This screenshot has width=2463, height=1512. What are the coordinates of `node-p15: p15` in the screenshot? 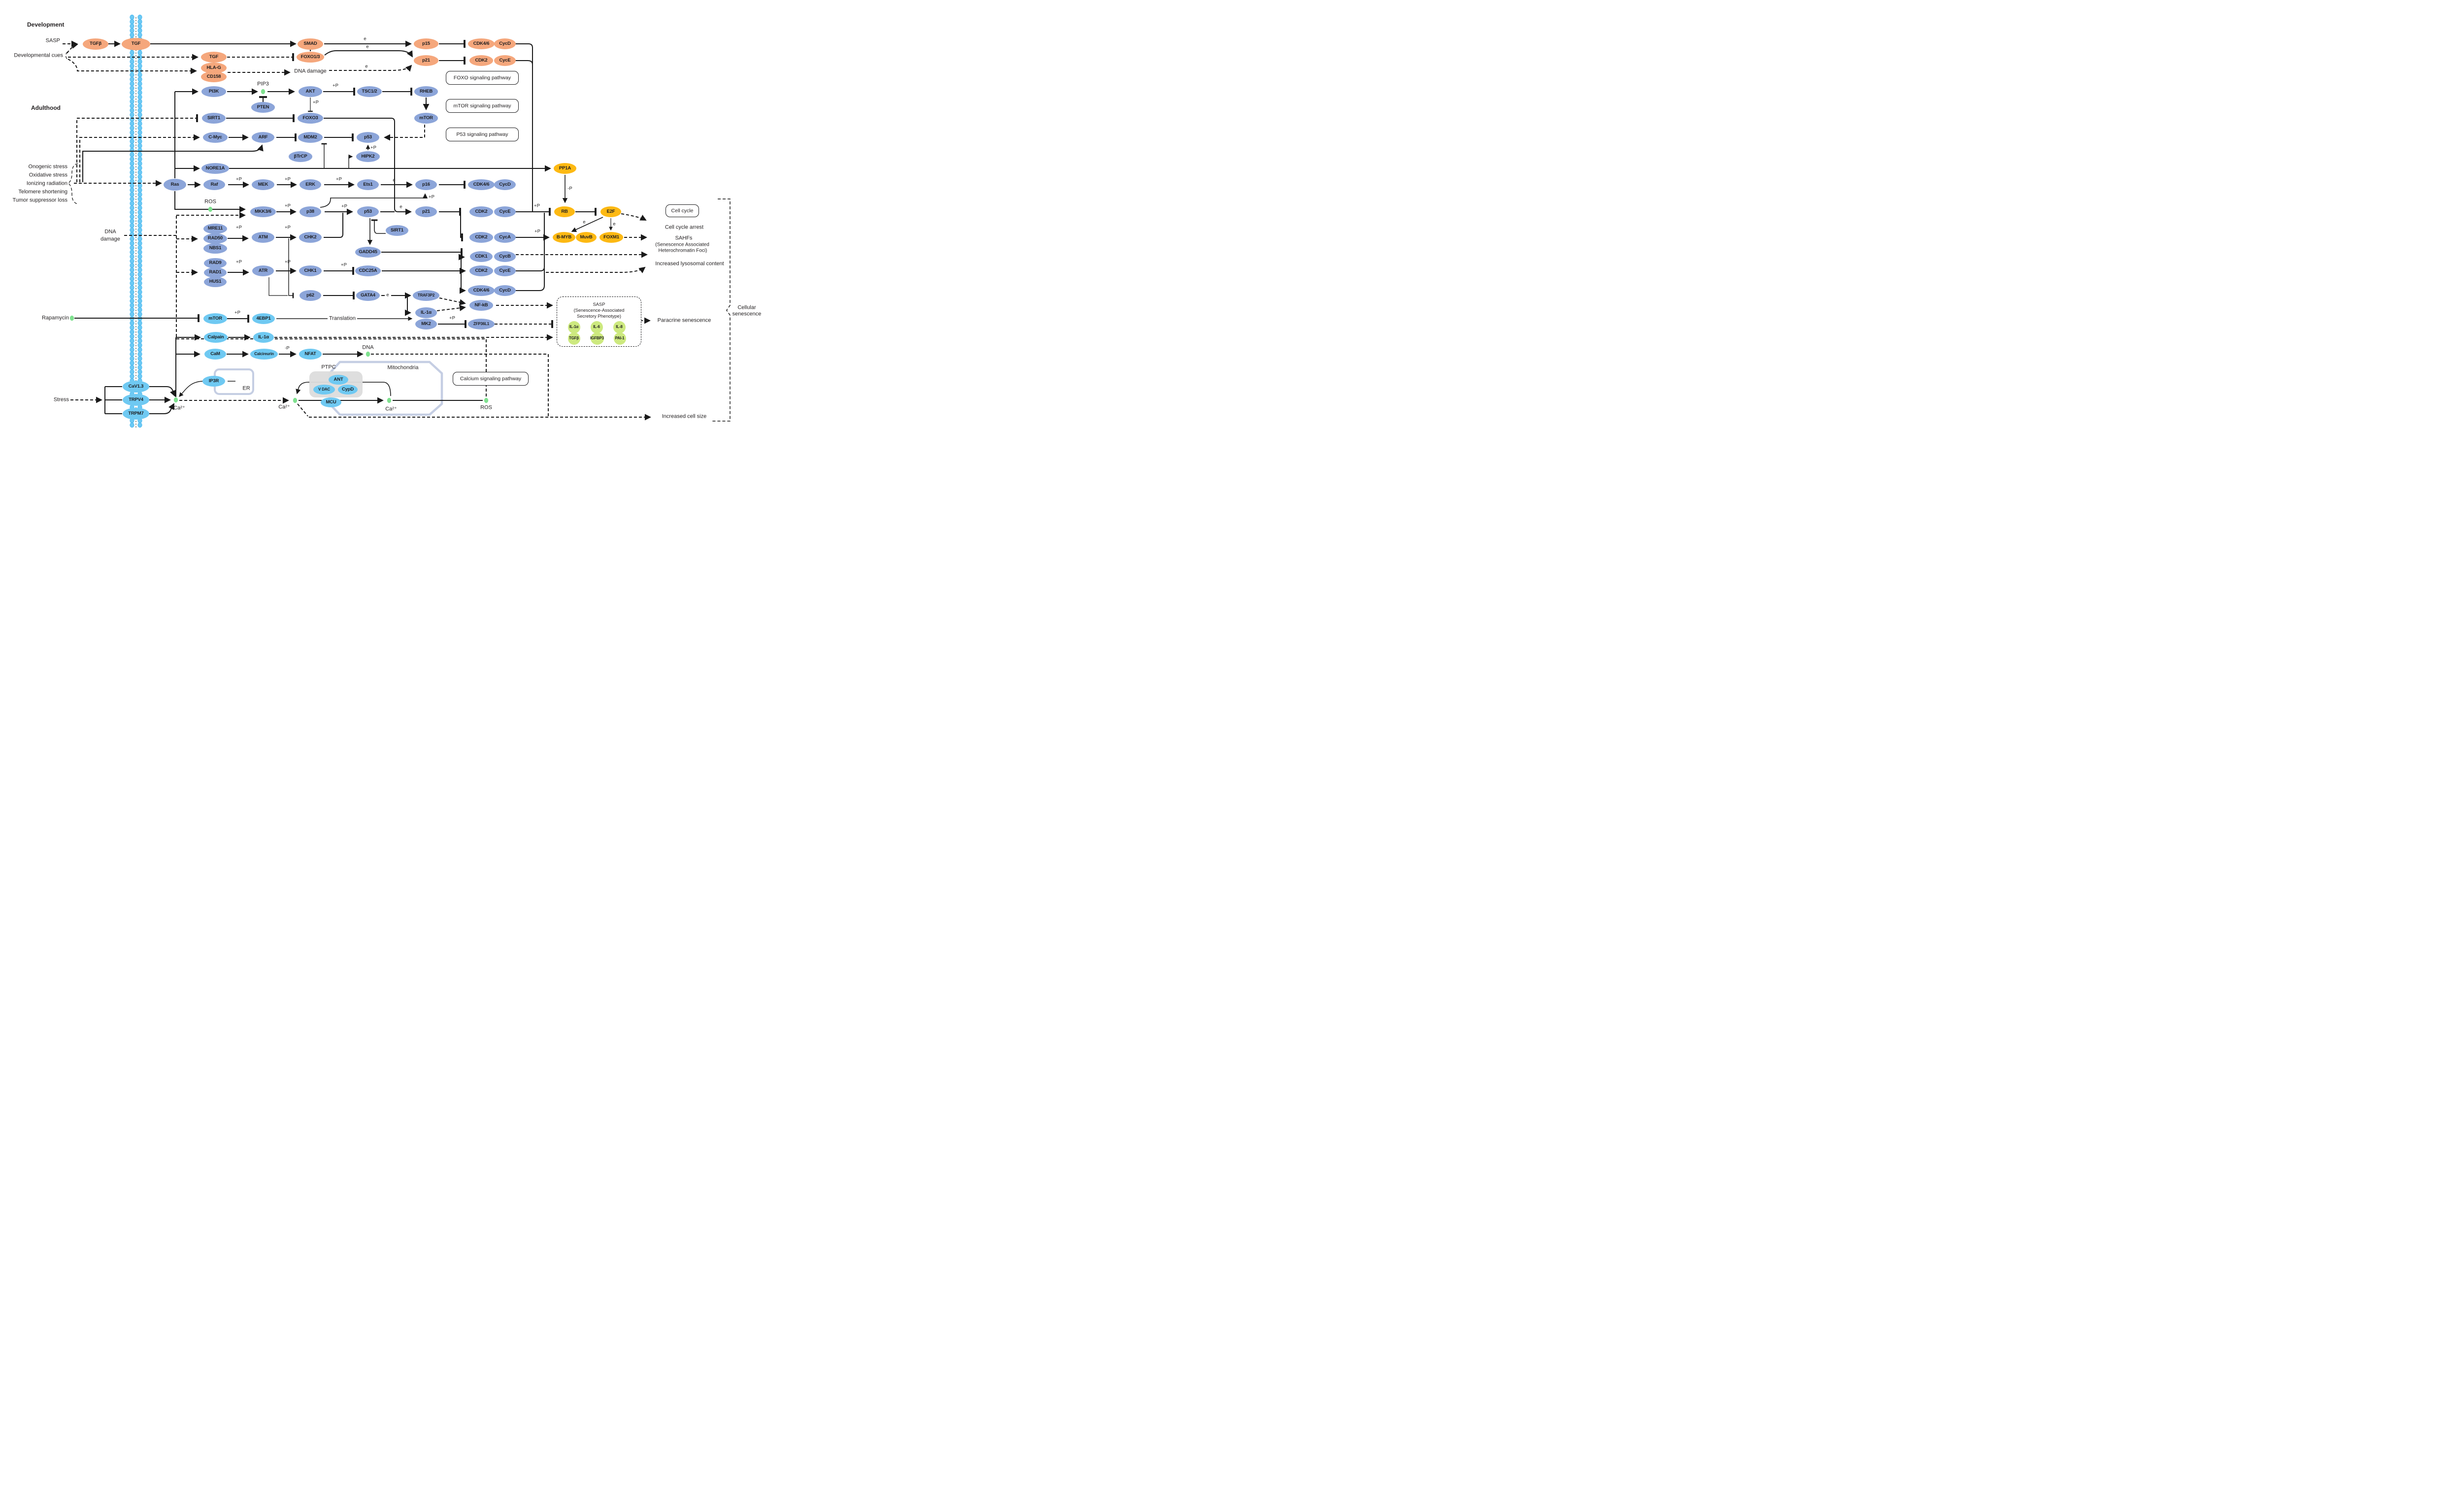 It's located at (426, 43).